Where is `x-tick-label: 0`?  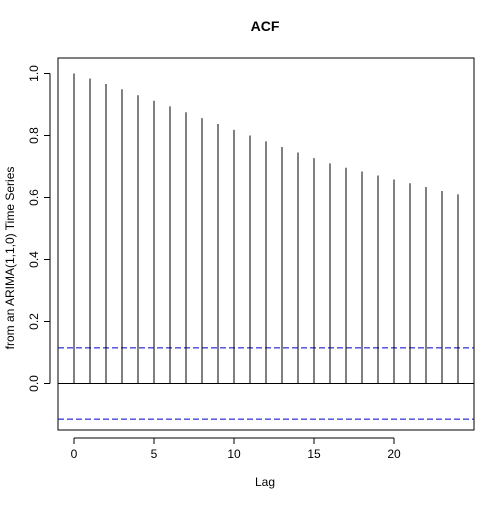
x-tick-label: 0 is located at coordinates (74, 454).